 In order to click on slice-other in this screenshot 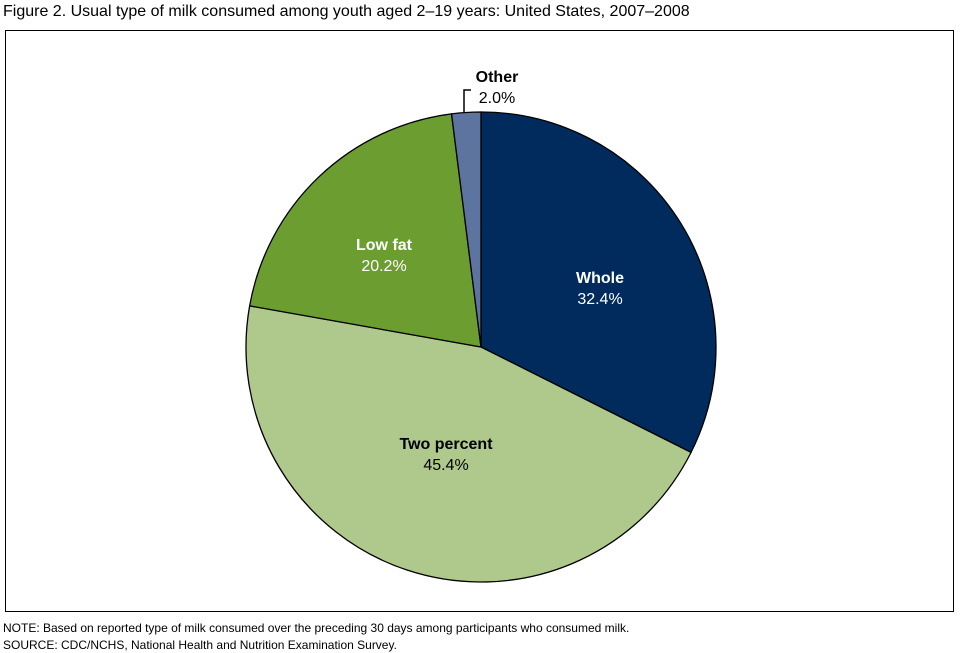, I will do `click(466, 229)`.